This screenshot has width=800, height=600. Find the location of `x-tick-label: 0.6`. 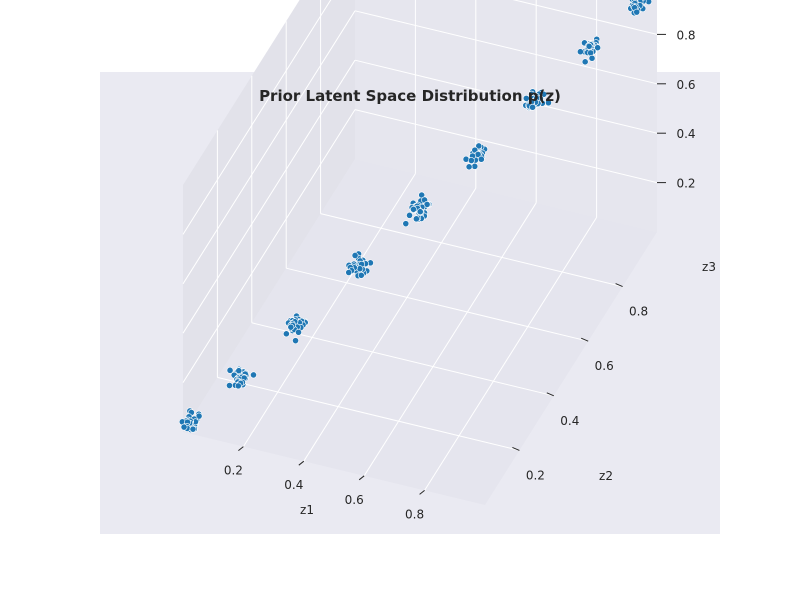

x-tick-label: 0.6 is located at coordinates (354, 500).